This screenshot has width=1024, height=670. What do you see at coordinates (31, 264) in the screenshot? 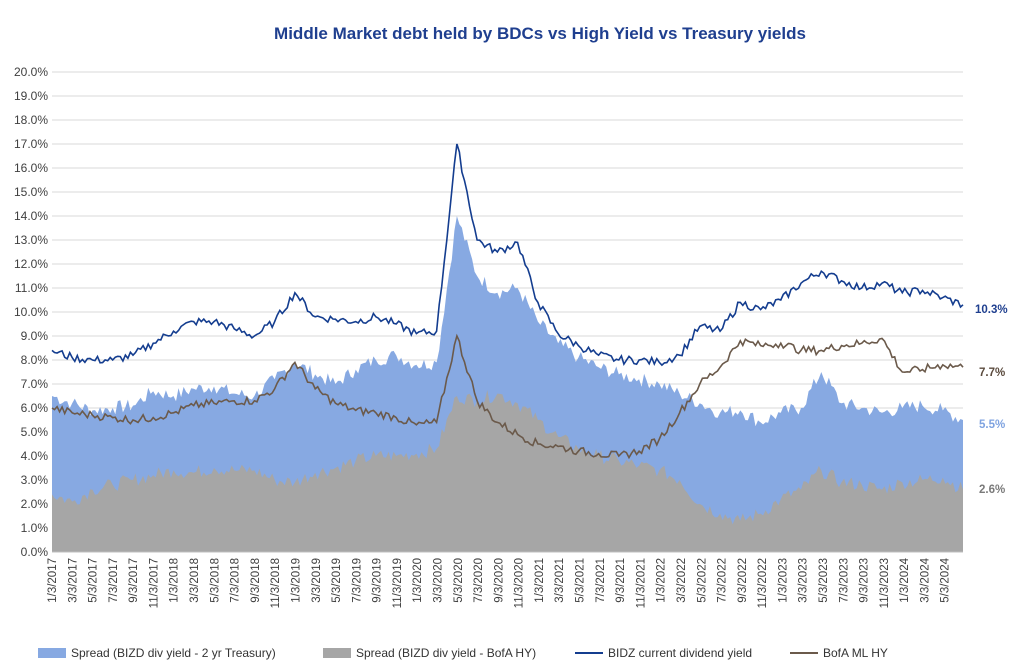
I see `y-tick-label: 12.0%` at bounding box center [31, 264].